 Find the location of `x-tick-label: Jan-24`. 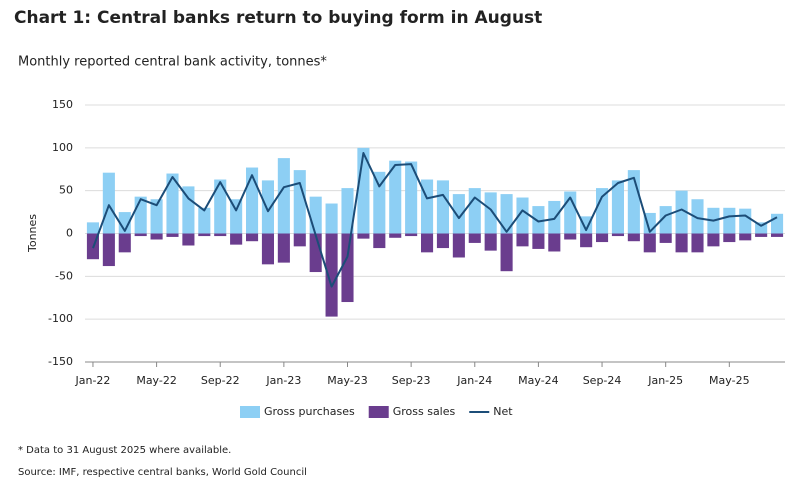

x-tick-label: Jan-24 is located at coordinates (474, 380).